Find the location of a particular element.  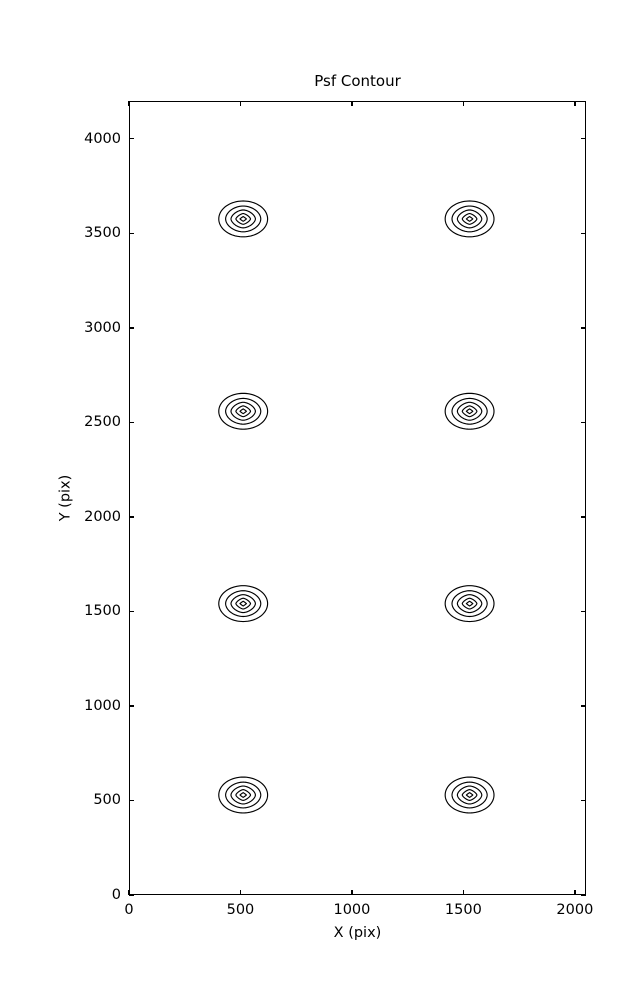

y-tick-label: 500 is located at coordinates (107, 800).